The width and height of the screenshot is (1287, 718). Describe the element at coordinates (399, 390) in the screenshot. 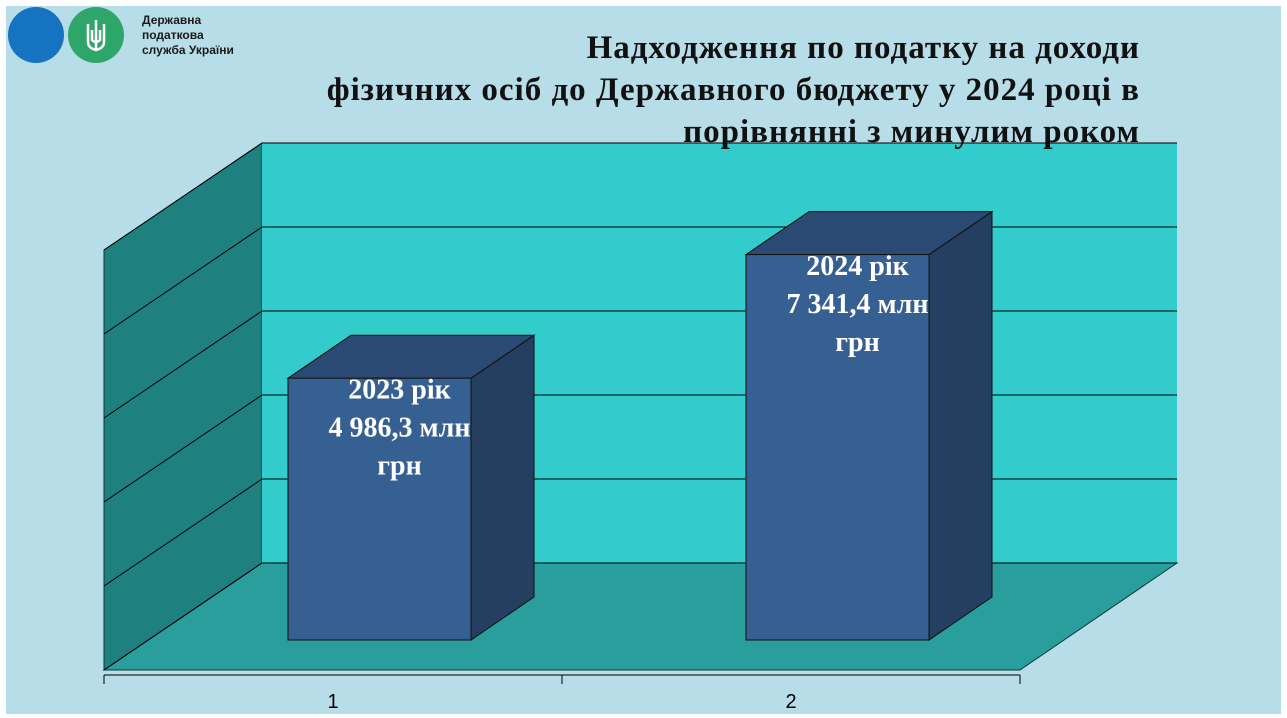

I see `value-label: 2023 рік` at that location.